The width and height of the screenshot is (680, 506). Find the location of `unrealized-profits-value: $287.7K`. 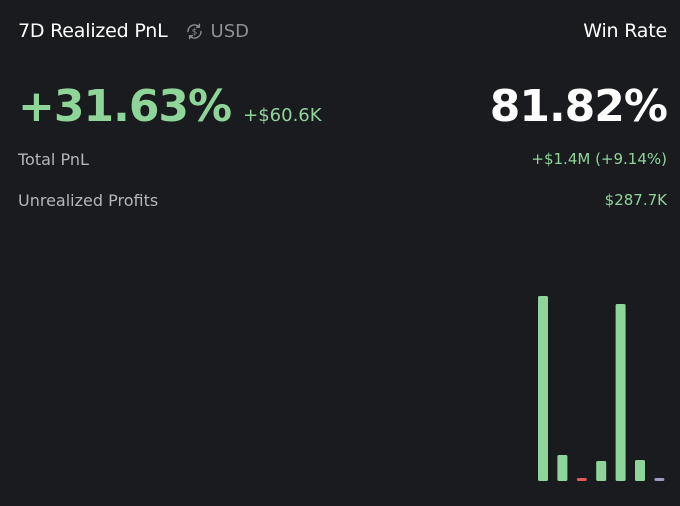

unrealized-profits-value: $287.7K is located at coordinates (635, 200).